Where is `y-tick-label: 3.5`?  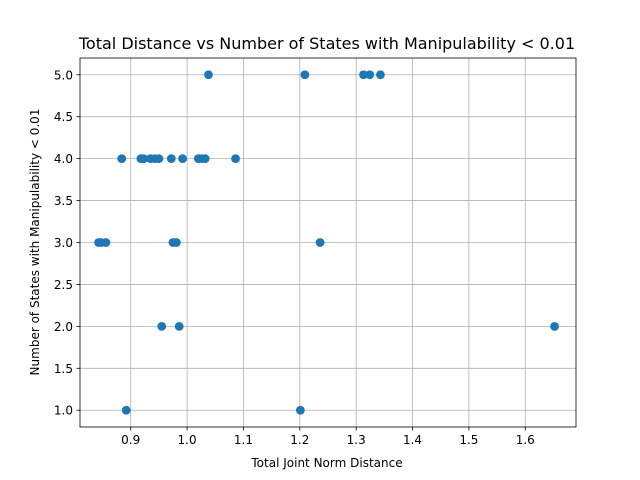
y-tick-label: 3.5 is located at coordinates (63, 201).